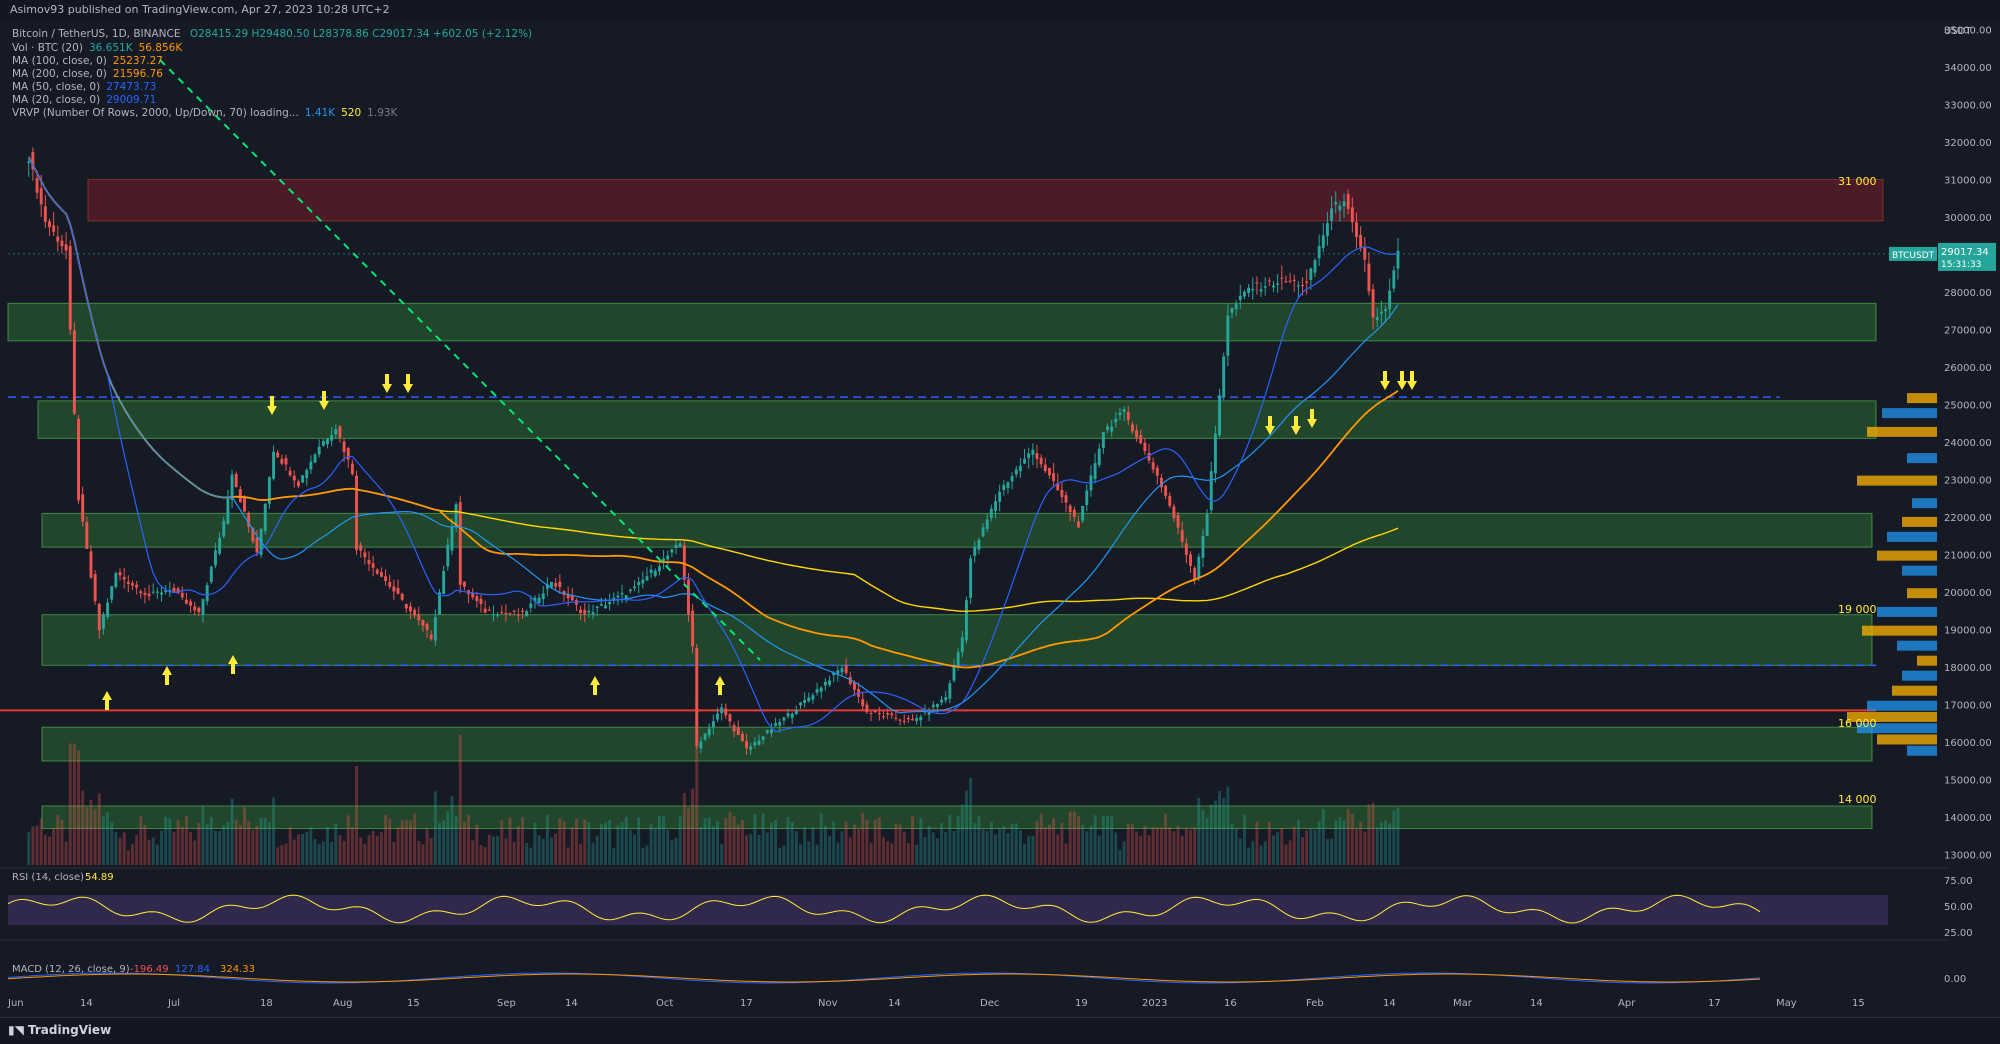 This screenshot has height=1044, width=2000. I want to click on time-tick-label: Oct, so click(664, 1003).